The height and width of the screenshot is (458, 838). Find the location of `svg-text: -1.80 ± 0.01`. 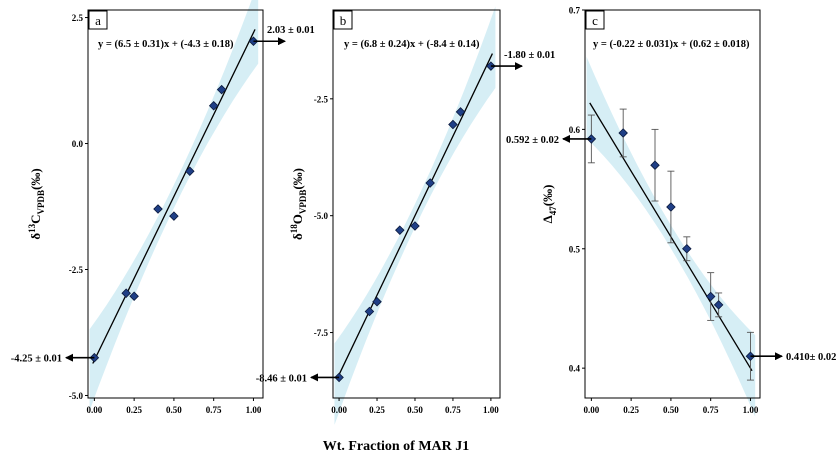

svg-text: -1.80 ± 0.01 is located at coordinates (529, 55).